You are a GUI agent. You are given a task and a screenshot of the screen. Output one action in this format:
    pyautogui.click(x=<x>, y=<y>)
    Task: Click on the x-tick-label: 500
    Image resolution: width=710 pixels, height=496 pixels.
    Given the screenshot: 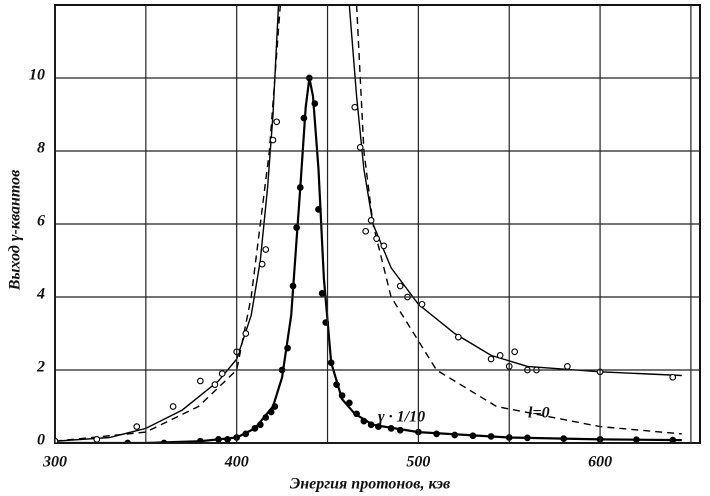 What is the action you would take?
    pyautogui.click(x=418, y=462)
    